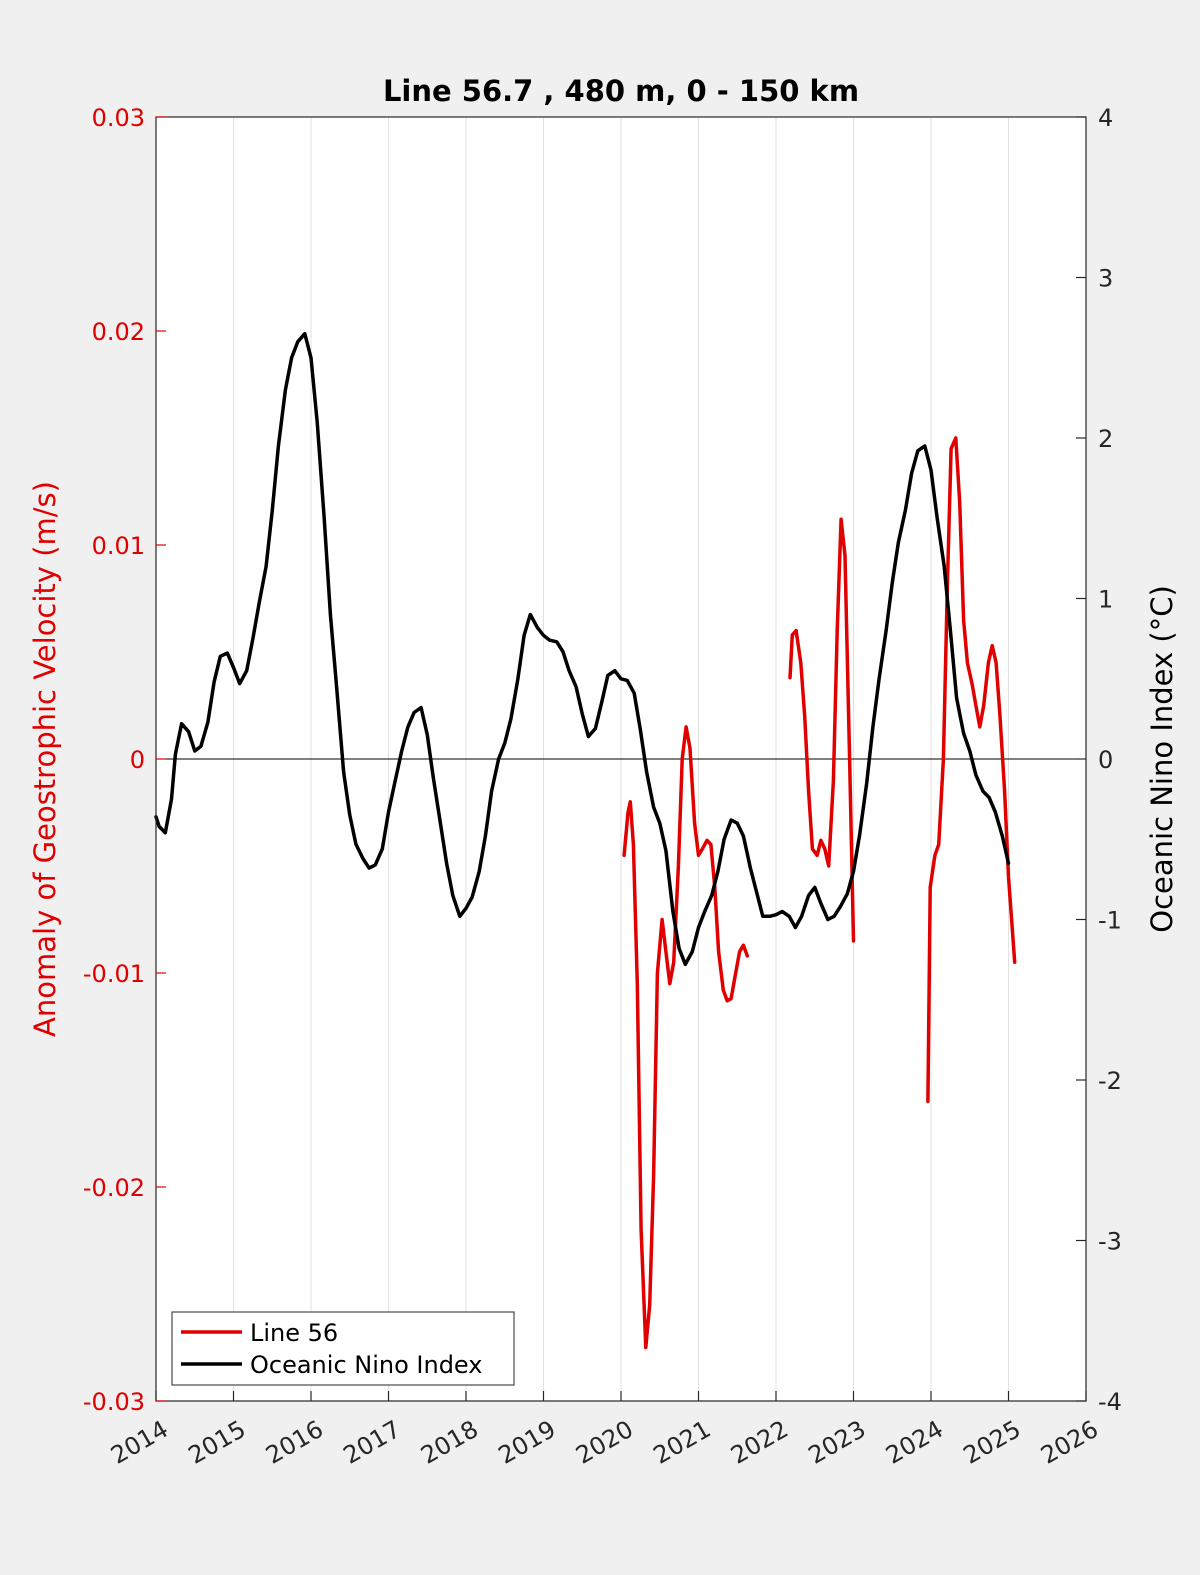  Describe the element at coordinates (294, 1333) in the screenshot. I see `legend-label-line-56: Line 56` at that location.